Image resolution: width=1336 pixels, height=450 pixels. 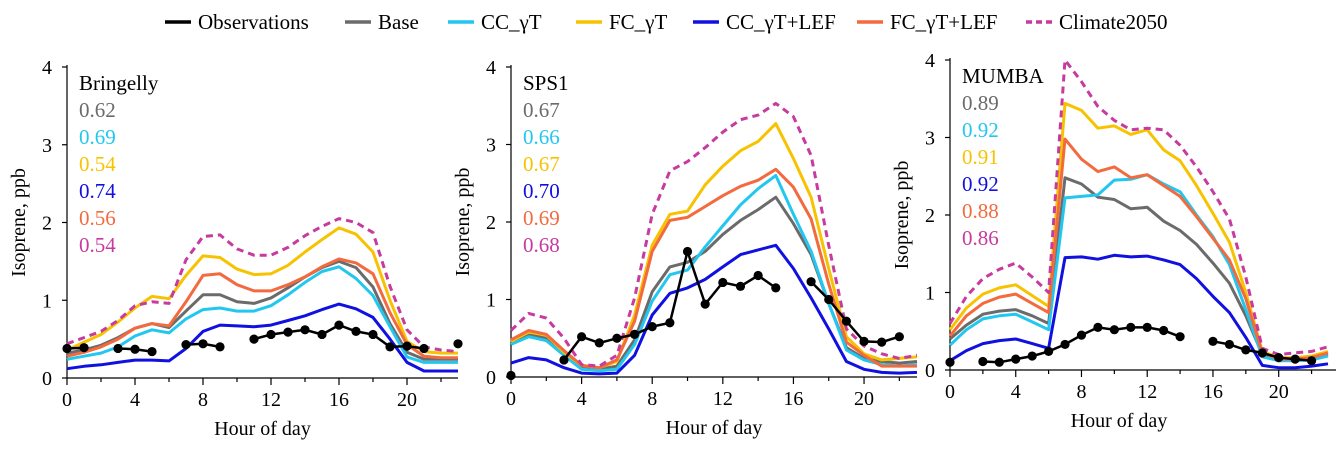 I want to click on legend-item-cc-t: CC_γT, so click(x=495, y=22).